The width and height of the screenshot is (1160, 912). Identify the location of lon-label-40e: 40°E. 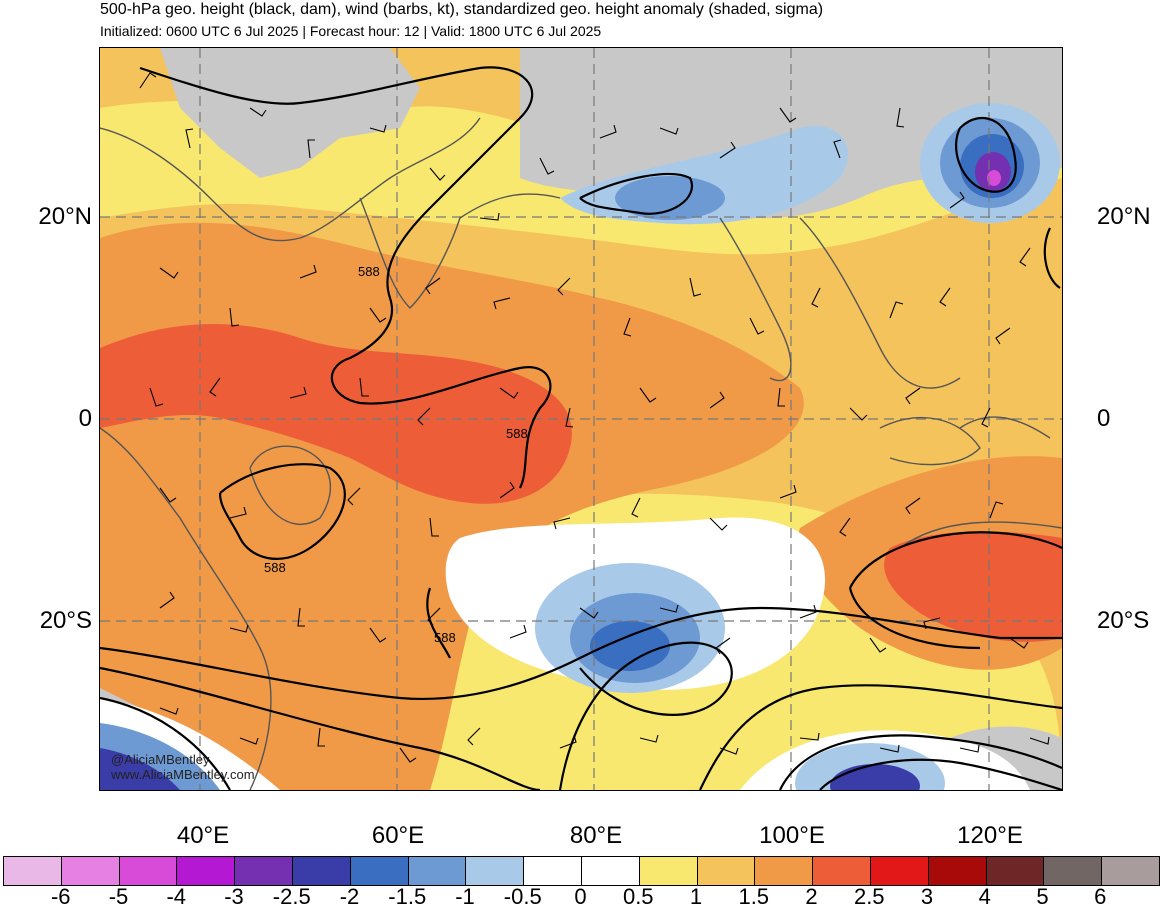
(203, 835).